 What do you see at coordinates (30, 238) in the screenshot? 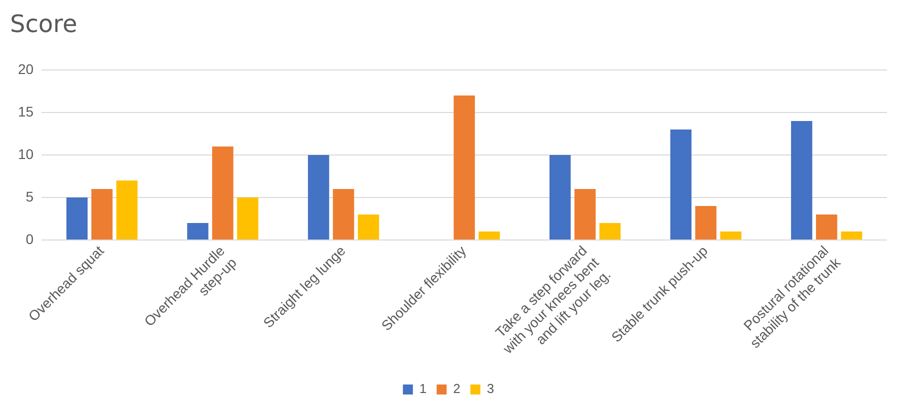
I see `y-tick-label: 0` at bounding box center [30, 238].